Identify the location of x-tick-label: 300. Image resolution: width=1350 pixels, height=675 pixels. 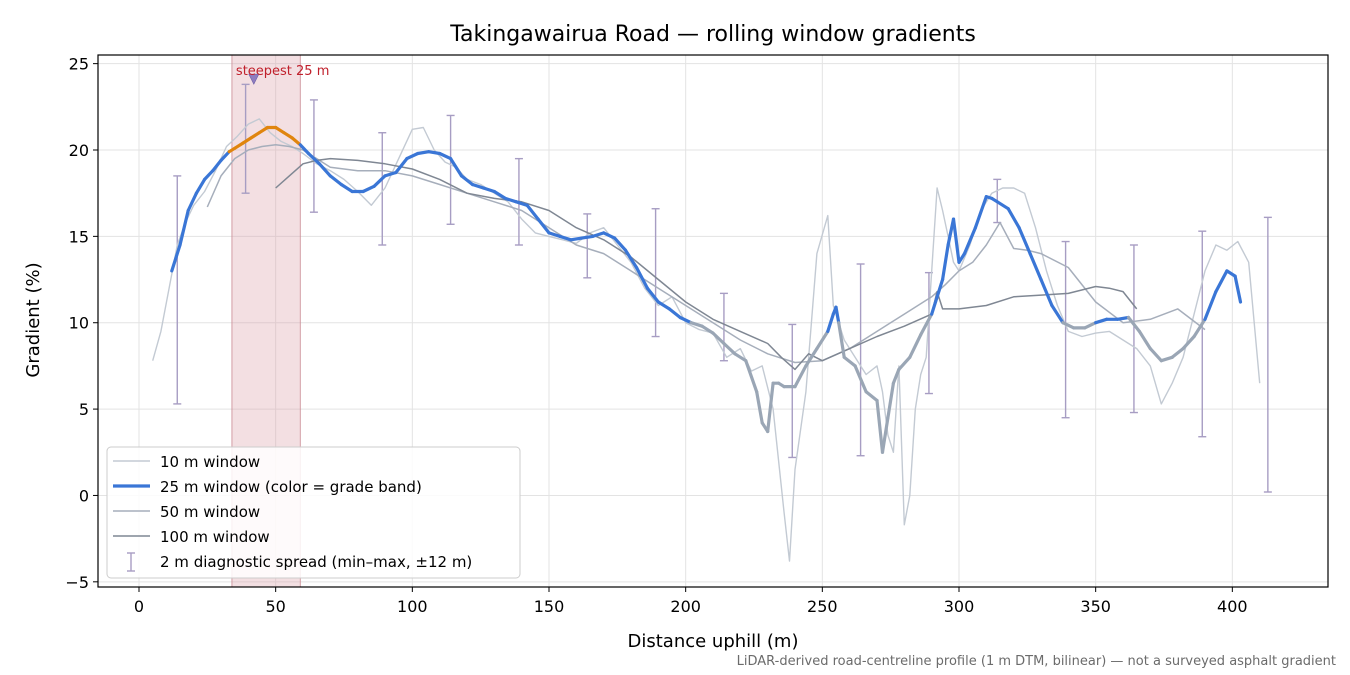
(959, 606).